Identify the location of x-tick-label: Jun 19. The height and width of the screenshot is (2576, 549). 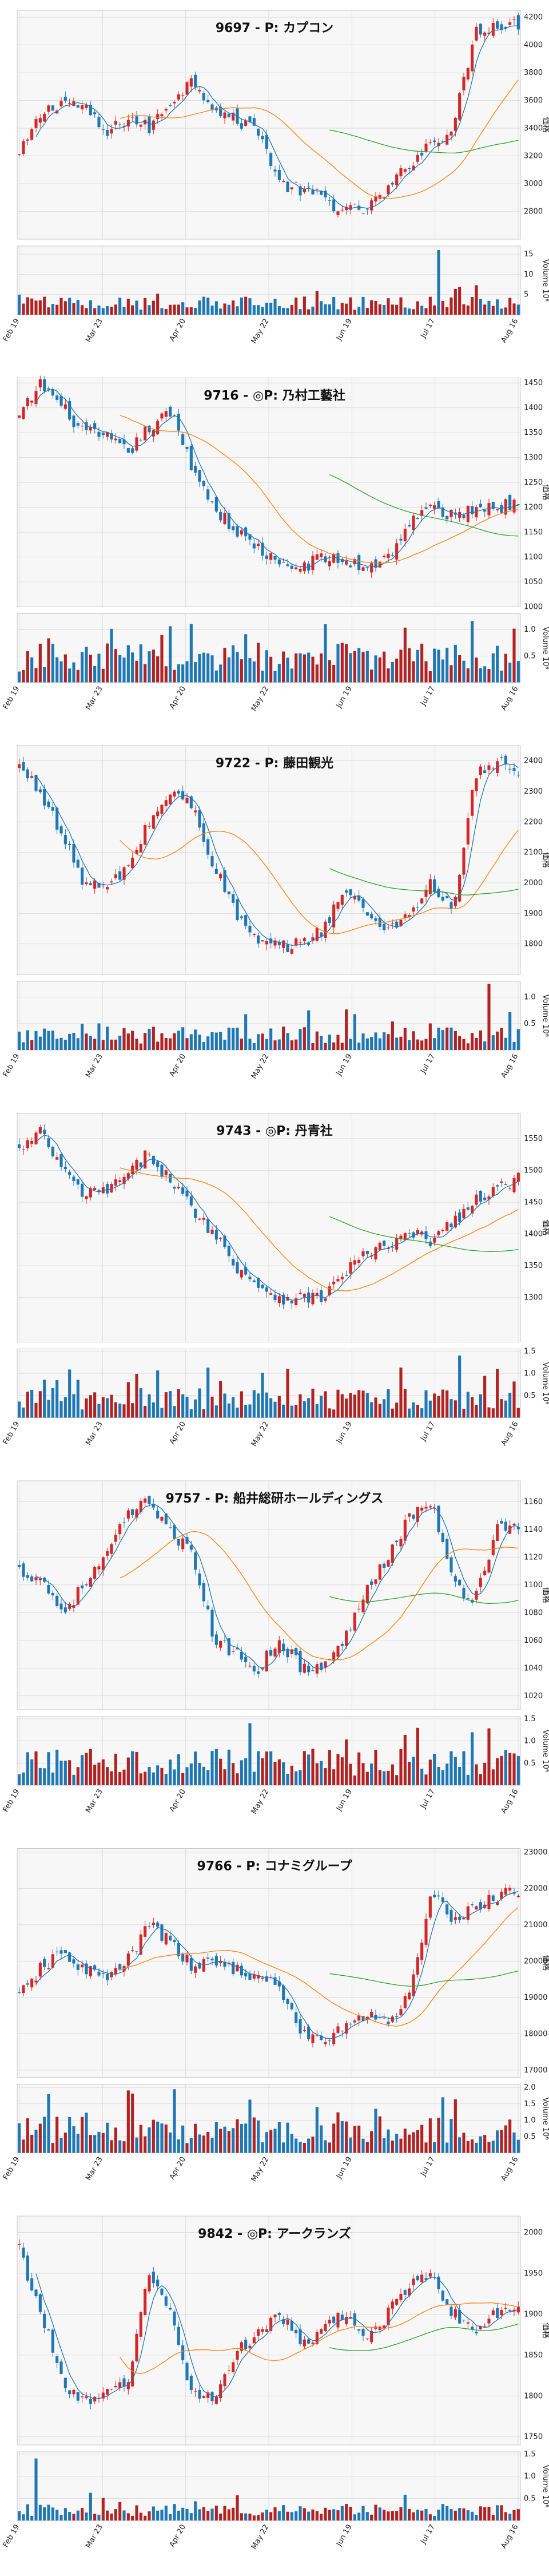
(344, 1433).